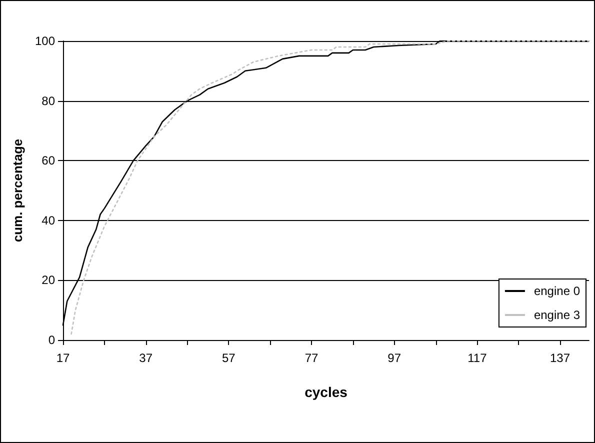  Describe the element at coordinates (560, 358) in the screenshot. I see `x-tick-label: 137` at that location.